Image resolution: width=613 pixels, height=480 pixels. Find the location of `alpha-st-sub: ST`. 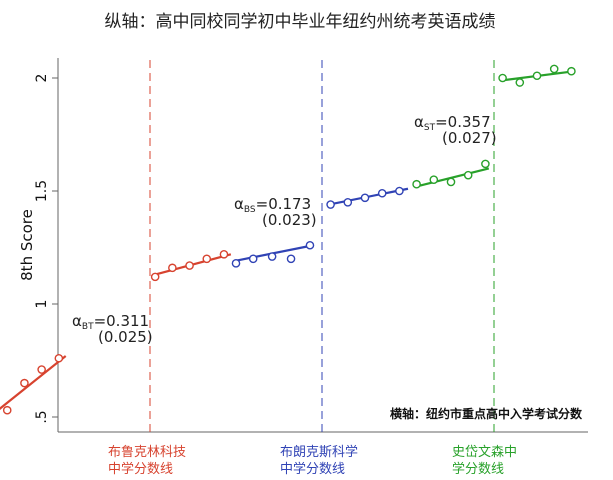

alpha-st-sub: ST is located at coordinates (430, 128).